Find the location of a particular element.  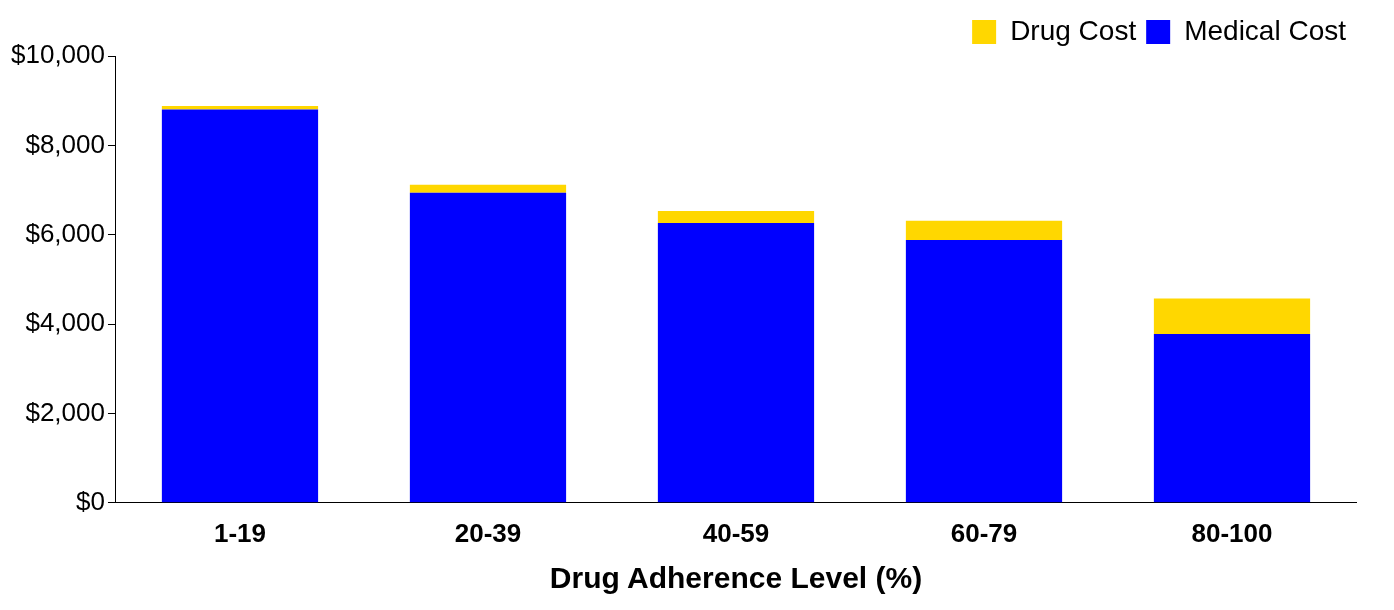

x-tick-label: 80-100 is located at coordinates (1232, 532).